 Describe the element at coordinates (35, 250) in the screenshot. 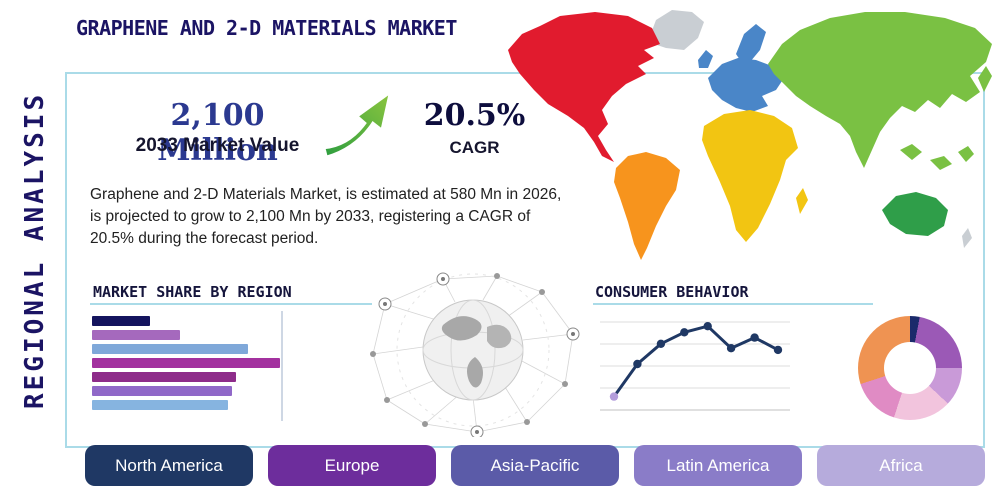

I see `regional-analysis-vertical-label: REGIONAL ANALYSIS` at that location.